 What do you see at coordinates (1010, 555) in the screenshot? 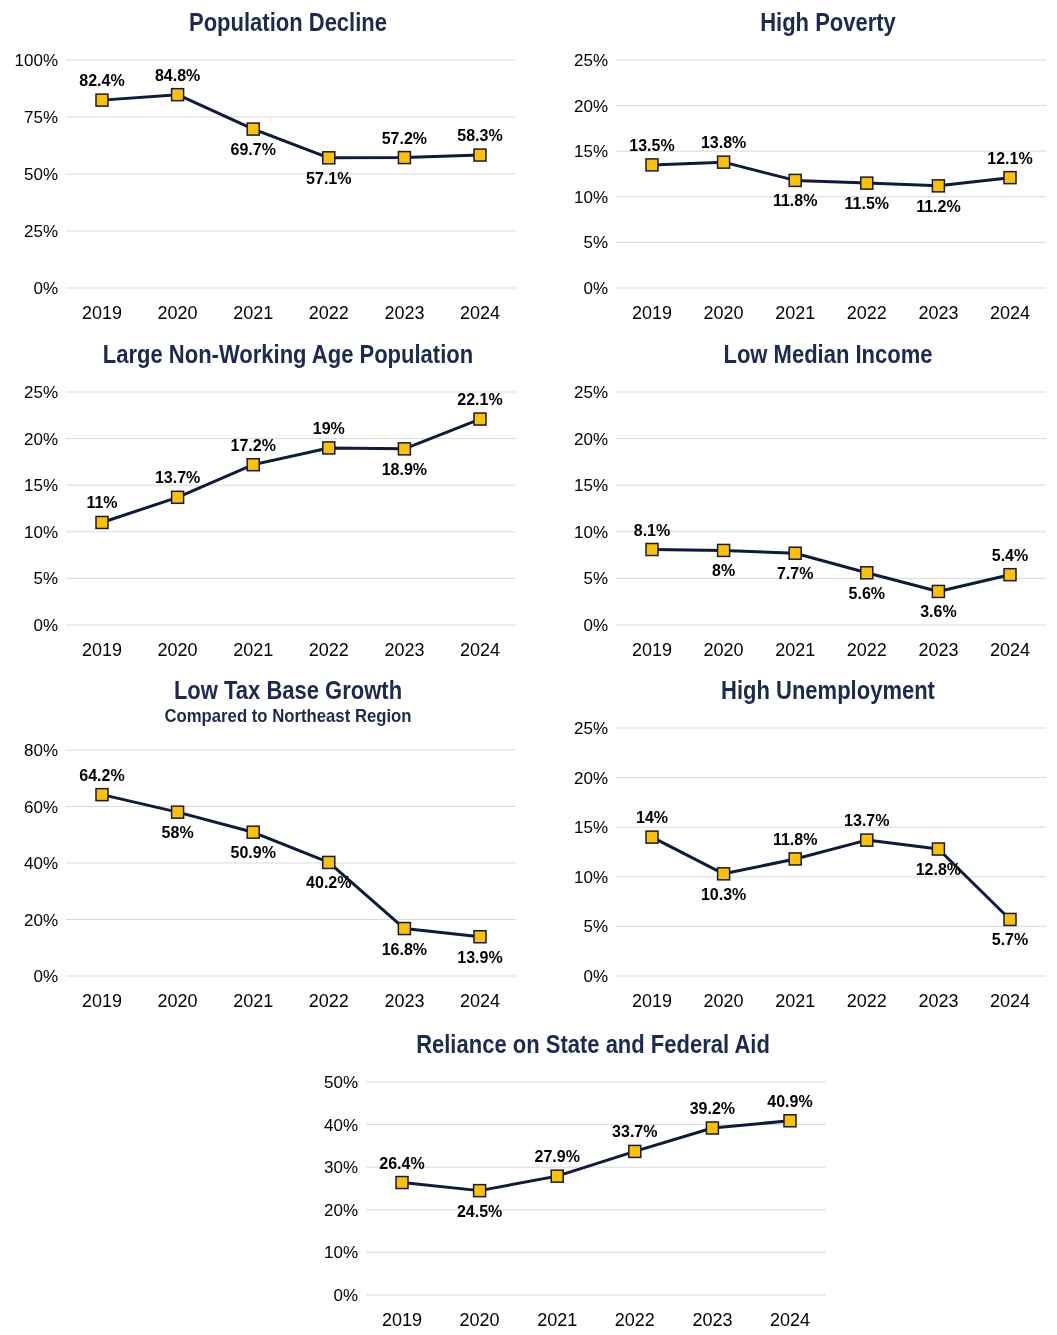
I see `data-label: 5.4%` at bounding box center [1010, 555].